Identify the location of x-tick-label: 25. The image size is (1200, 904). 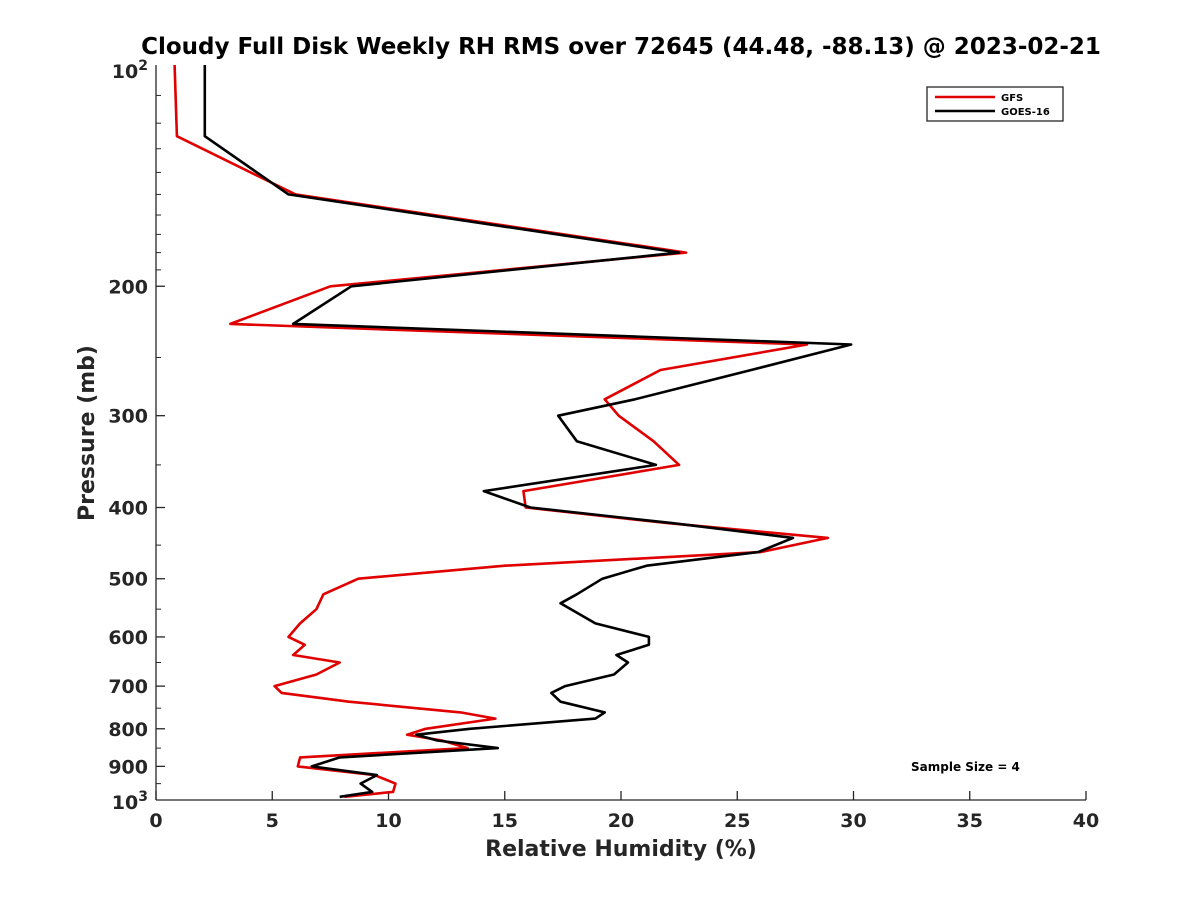
(737, 821).